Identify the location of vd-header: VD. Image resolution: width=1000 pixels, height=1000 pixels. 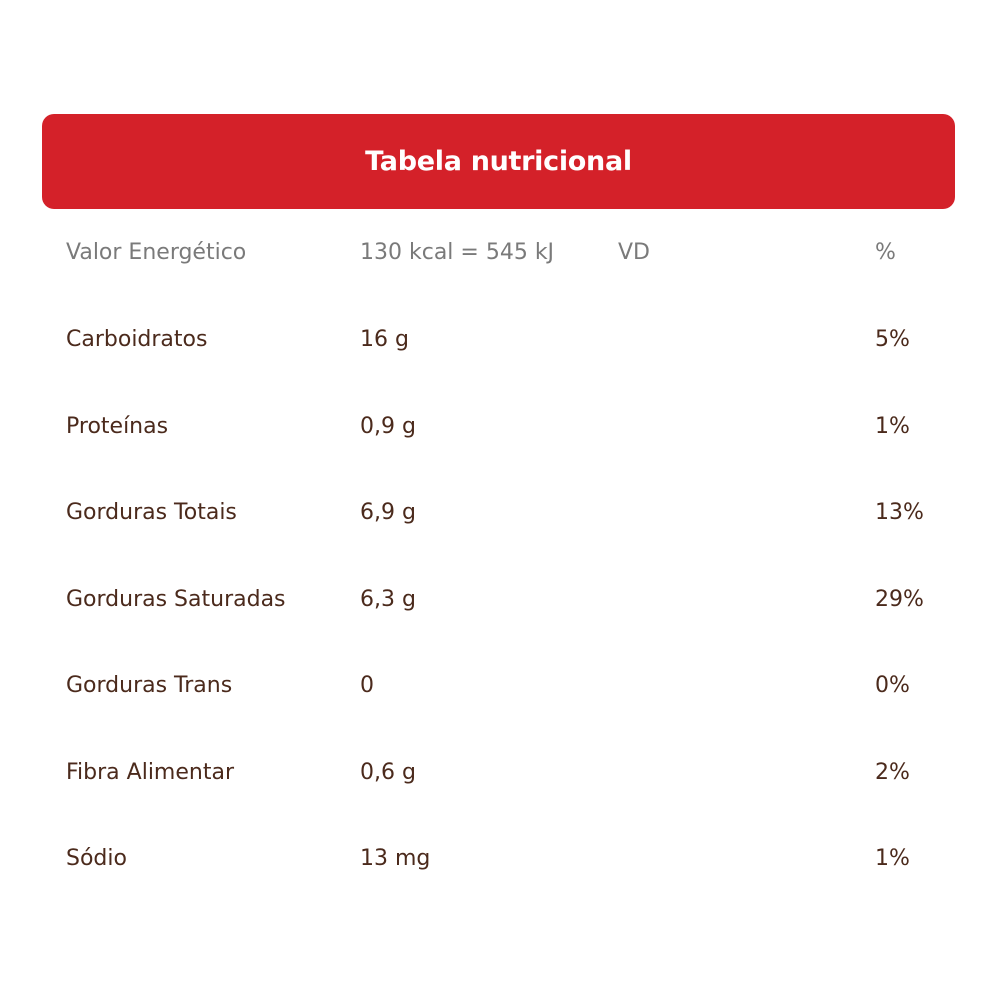
(634, 252).